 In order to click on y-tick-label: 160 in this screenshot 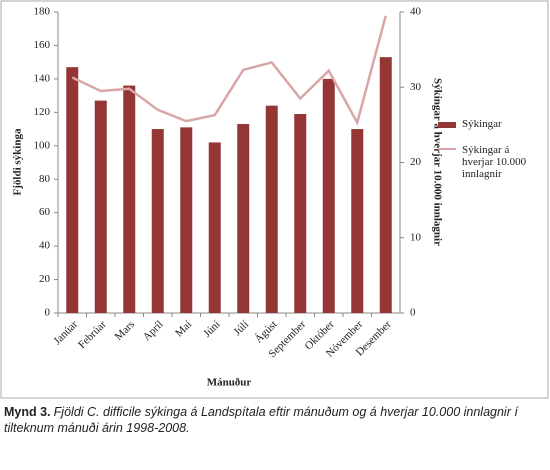, I will do `click(42, 45)`.